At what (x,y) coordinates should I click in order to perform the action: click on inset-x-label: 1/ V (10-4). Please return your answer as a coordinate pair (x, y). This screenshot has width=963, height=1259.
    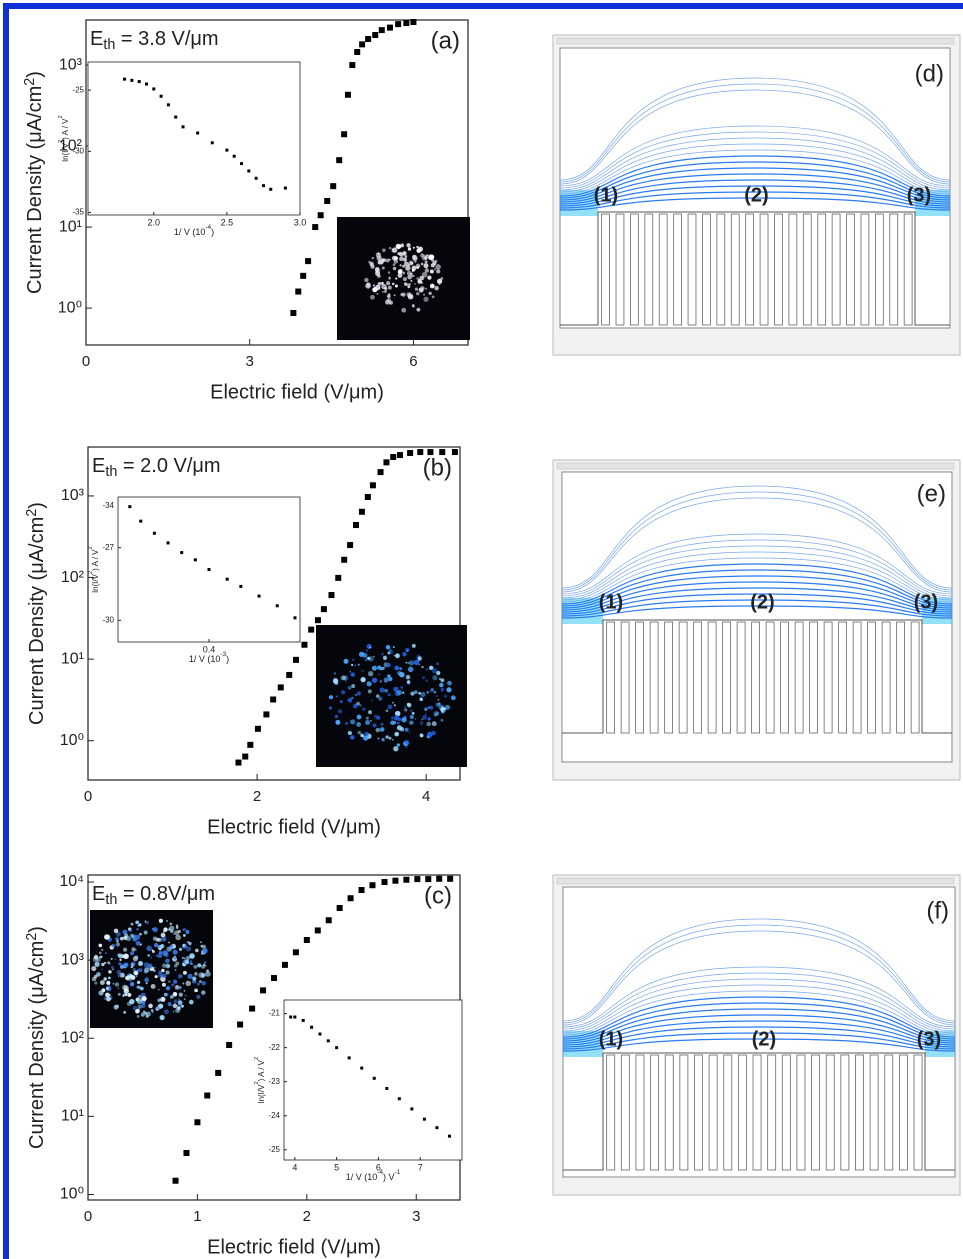
    Looking at the image, I should click on (194, 231).